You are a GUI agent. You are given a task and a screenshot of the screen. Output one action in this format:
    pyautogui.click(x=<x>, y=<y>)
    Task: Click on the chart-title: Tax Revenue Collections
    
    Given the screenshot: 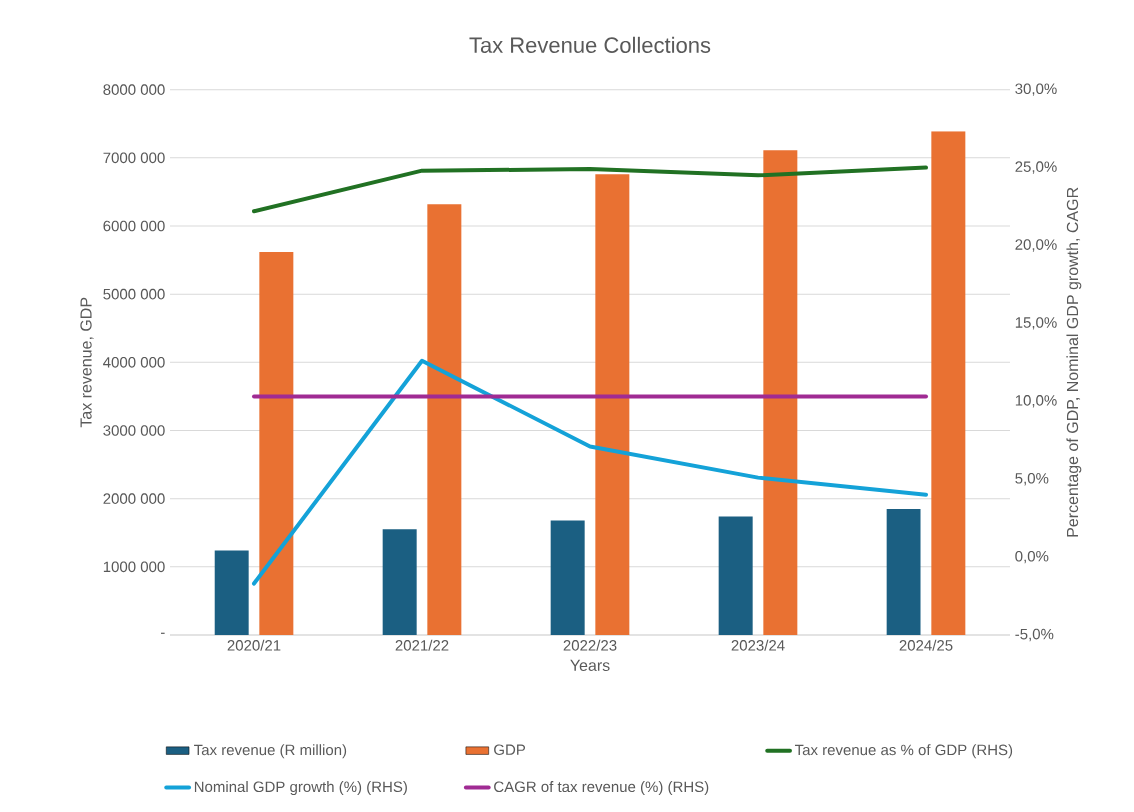 What is the action you would take?
    pyautogui.click(x=590, y=44)
    